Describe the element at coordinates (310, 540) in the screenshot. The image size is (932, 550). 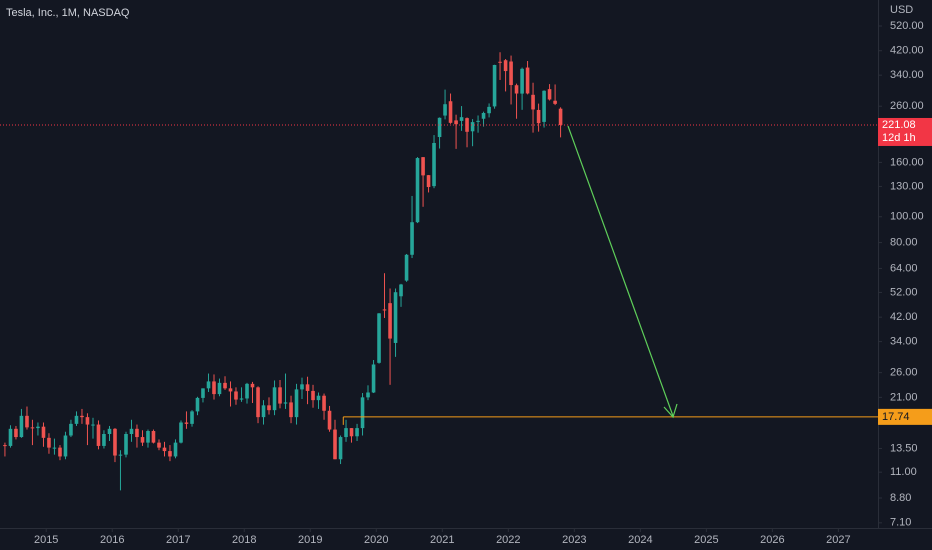
I see `x-tick-label: 2019` at that location.